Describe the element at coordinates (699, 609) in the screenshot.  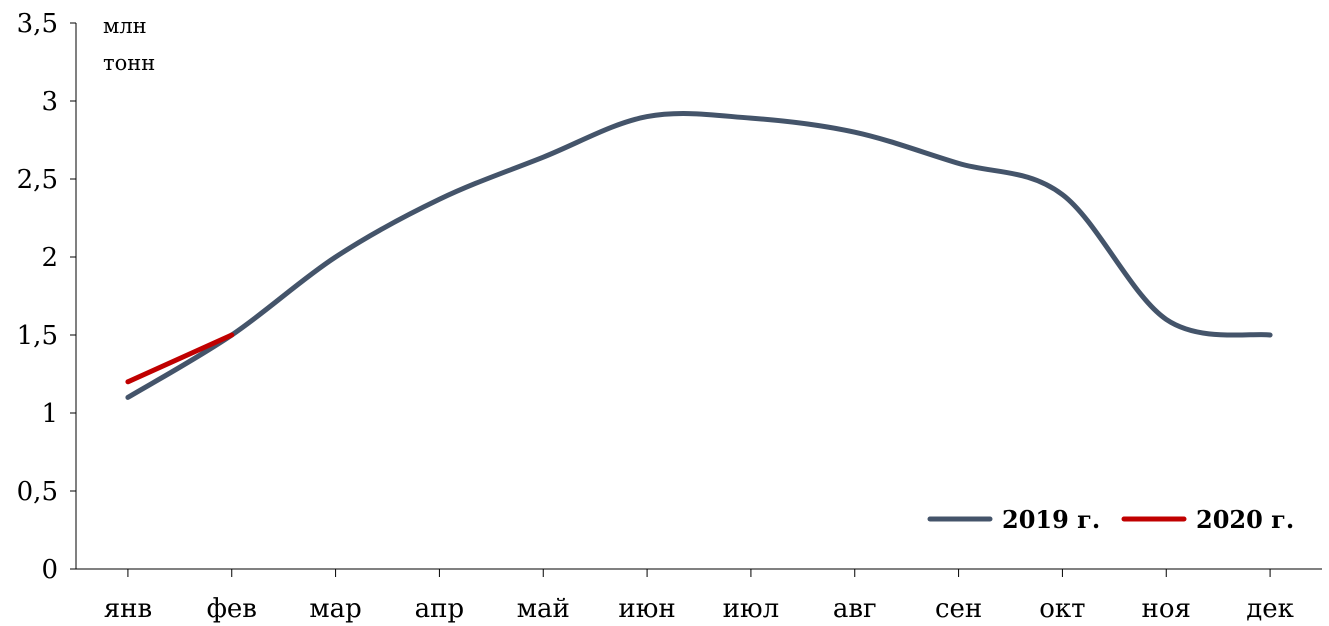
I see `x-axis-tick-labels: янв фев мар апр май июн июл авг сен окт ноя дек` at that location.